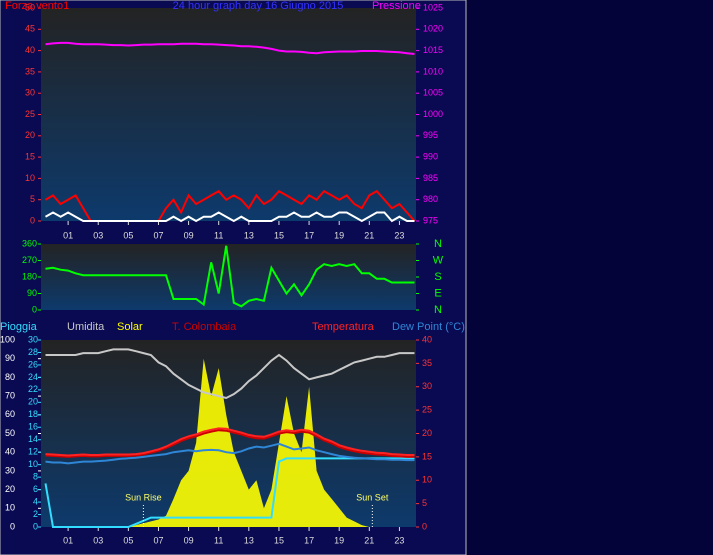 The width and height of the screenshot is (713, 555). I want to click on legend-label: Pressione, so click(396, 6).